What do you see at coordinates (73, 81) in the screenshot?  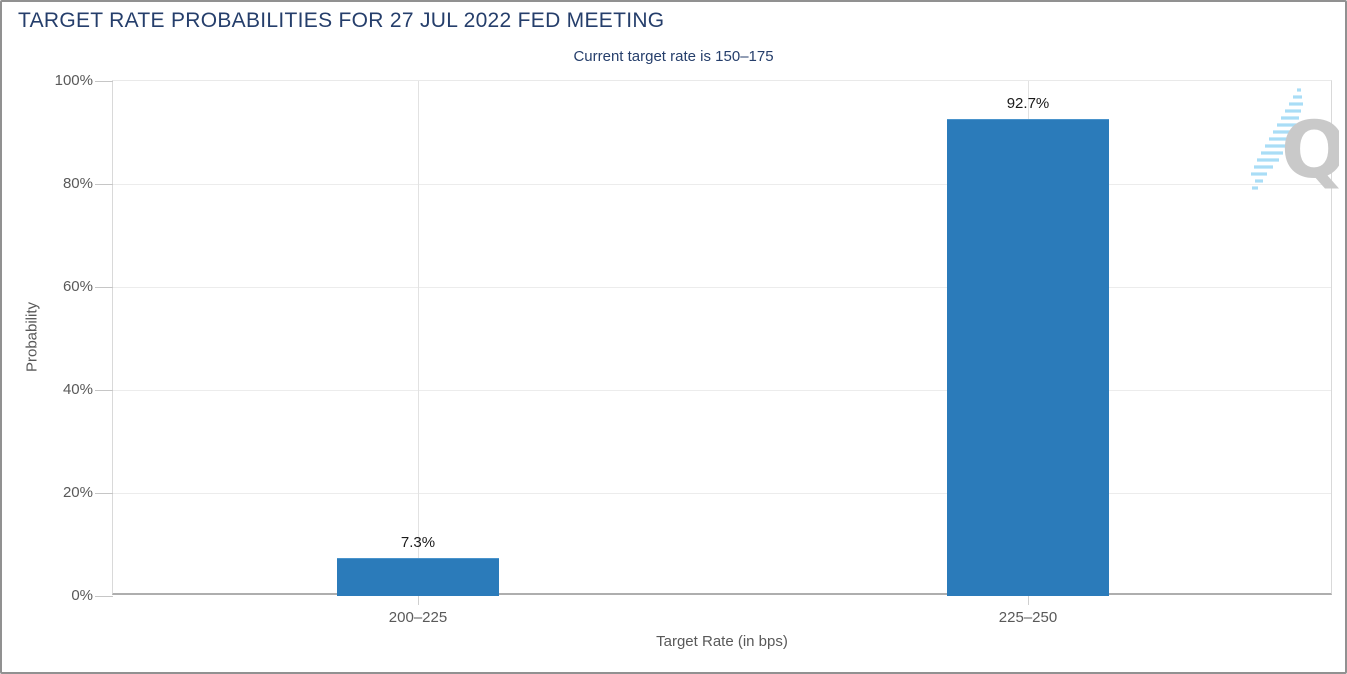 I see `y-tick-label: 100%` at bounding box center [73, 81].